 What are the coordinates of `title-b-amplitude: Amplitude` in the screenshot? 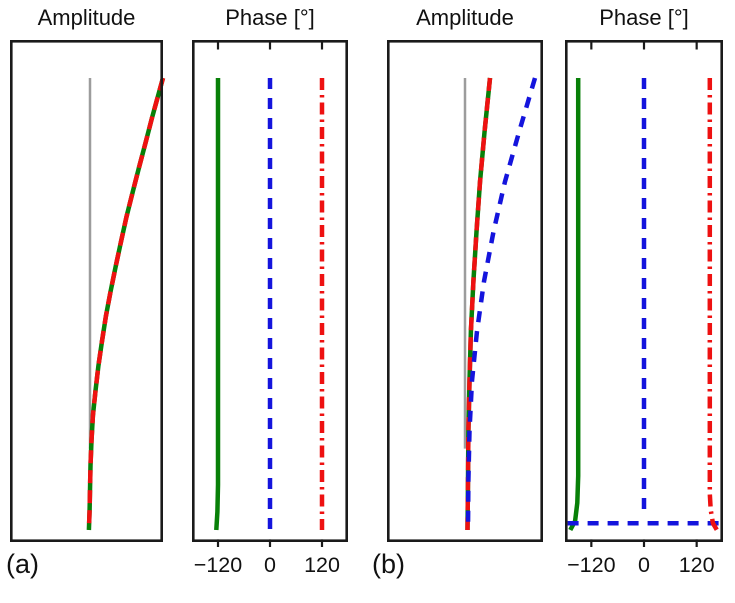 It's located at (465, 17).